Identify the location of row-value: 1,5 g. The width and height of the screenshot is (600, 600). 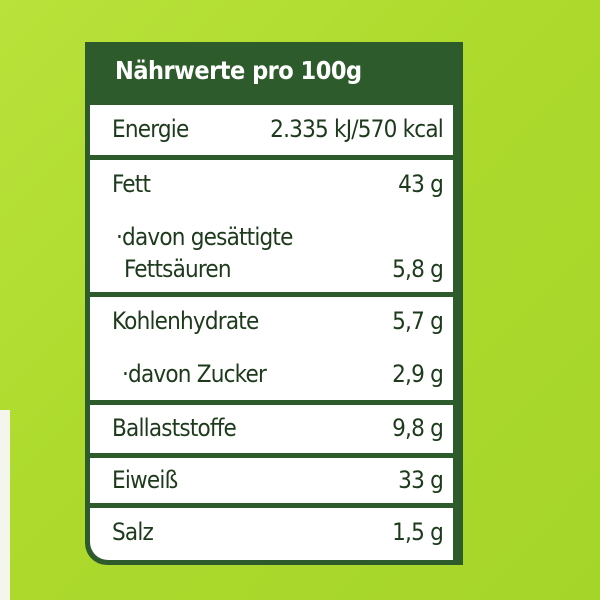
(418, 532).